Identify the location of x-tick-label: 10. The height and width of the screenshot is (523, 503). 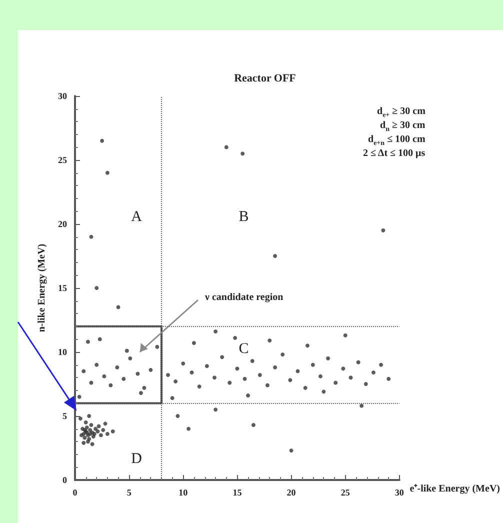
(183, 493).